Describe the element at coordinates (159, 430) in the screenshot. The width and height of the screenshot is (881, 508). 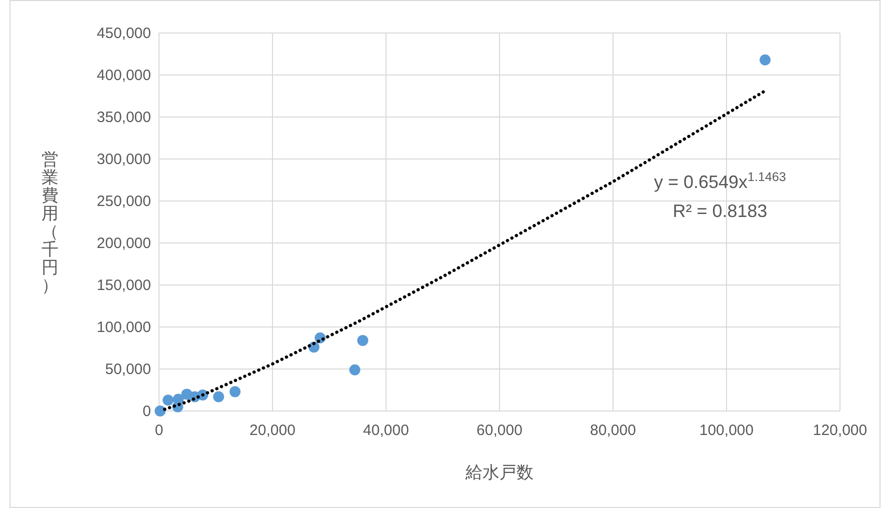
I see `x-tick-label: 0` at that location.